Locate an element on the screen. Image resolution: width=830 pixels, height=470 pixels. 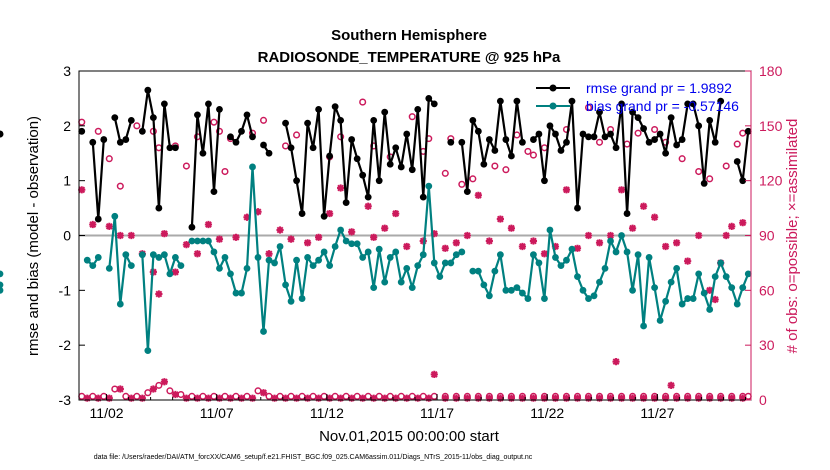
legend-rmse-marker is located at coordinates (553, 88).